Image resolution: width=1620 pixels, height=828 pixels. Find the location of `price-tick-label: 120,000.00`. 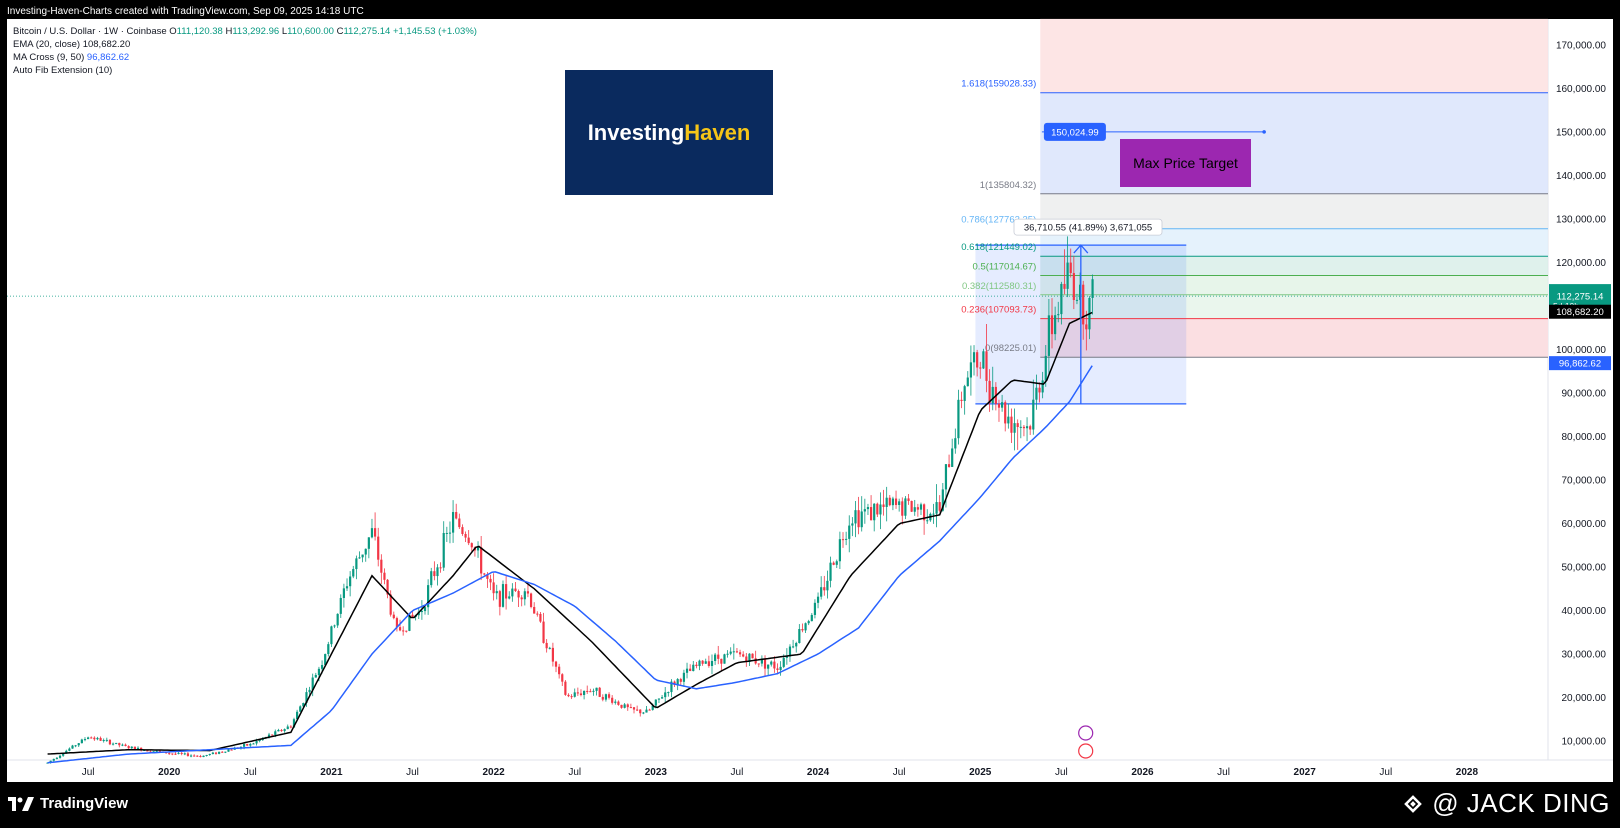

price-tick-label: 120,000.00 is located at coordinates (1581, 263).